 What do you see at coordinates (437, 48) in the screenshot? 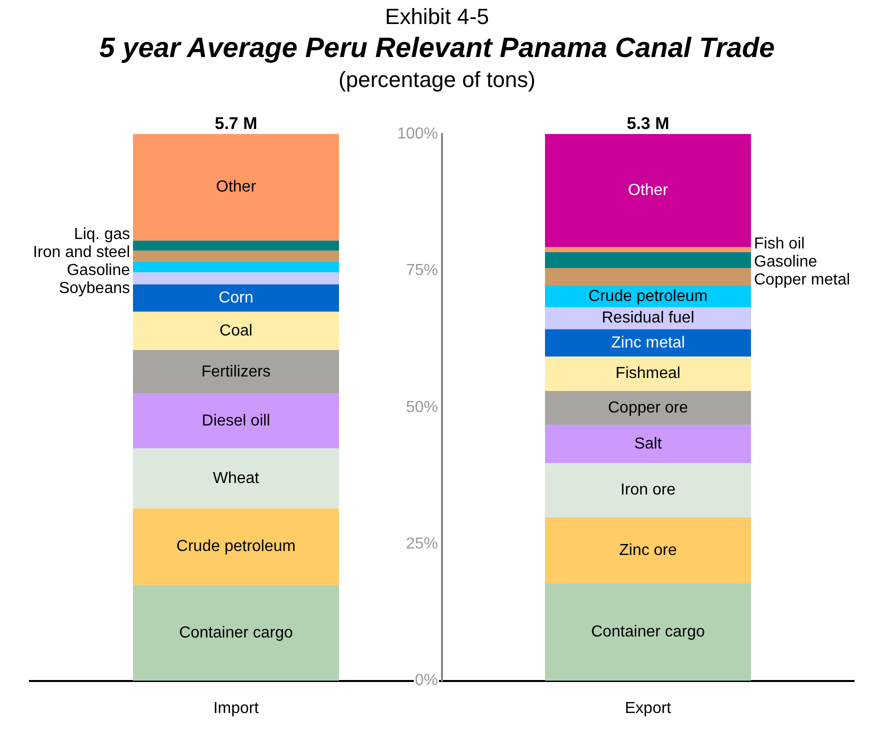
I see `chart-title: 5 year Average Peru Relevant Panama Canal Trade` at bounding box center [437, 48].